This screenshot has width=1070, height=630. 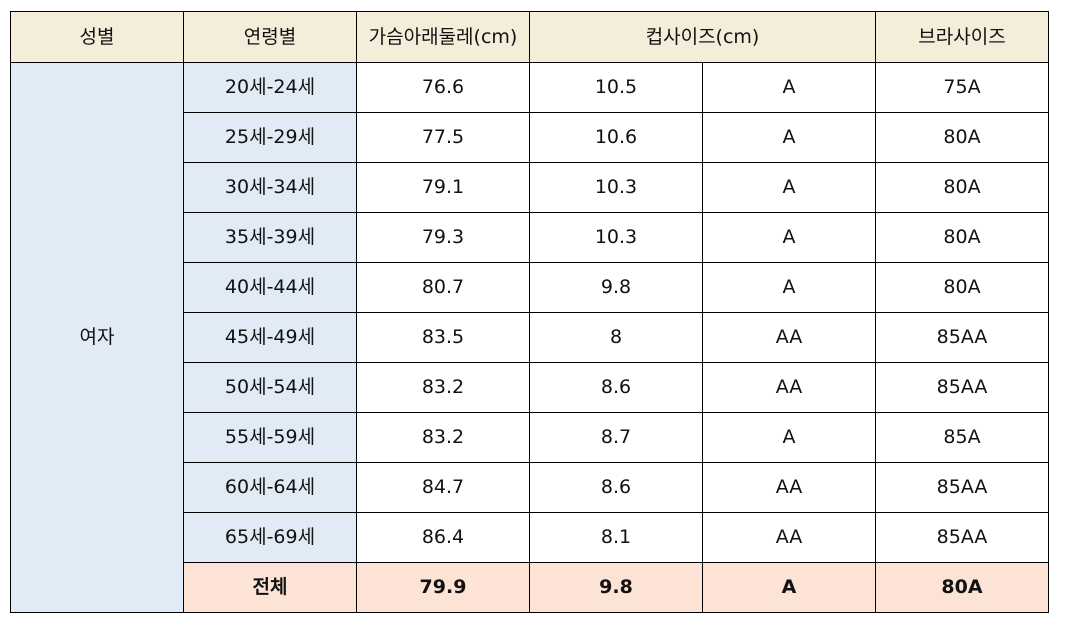 What do you see at coordinates (270, 287) in the screenshot?
I see `age-group-cell: 40세-44세` at bounding box center [270, 287].